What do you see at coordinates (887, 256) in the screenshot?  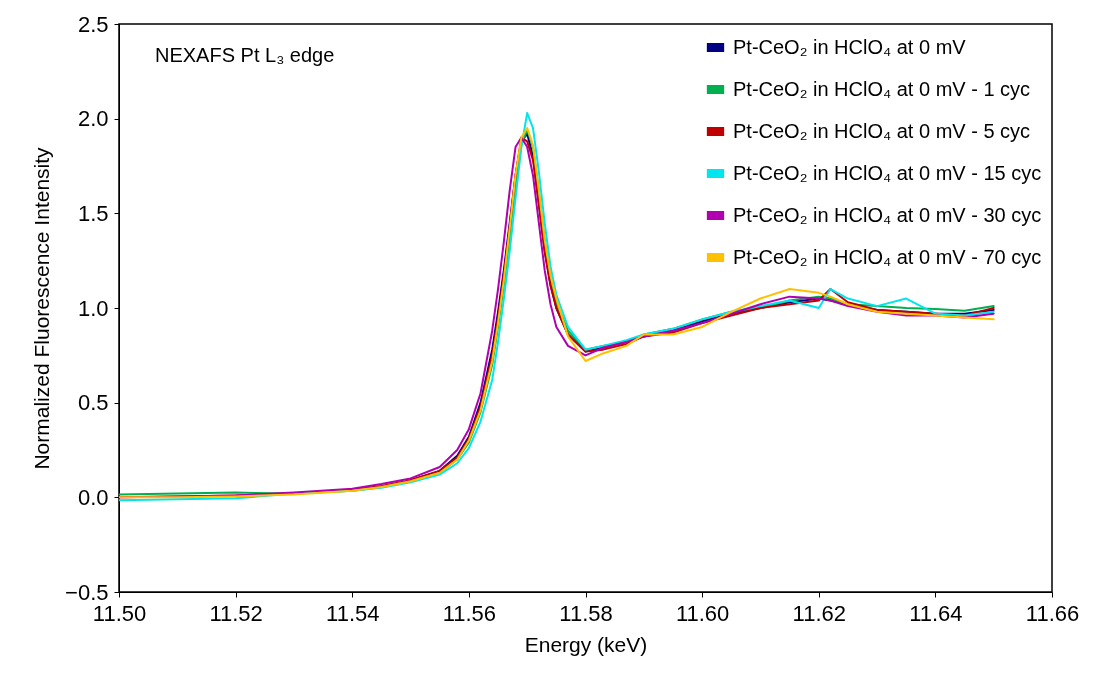 I see `legend-label: Pt-CeO₂ in HClO₄ at 0 mV - 70 cyc` at bounding box center [887, 256].